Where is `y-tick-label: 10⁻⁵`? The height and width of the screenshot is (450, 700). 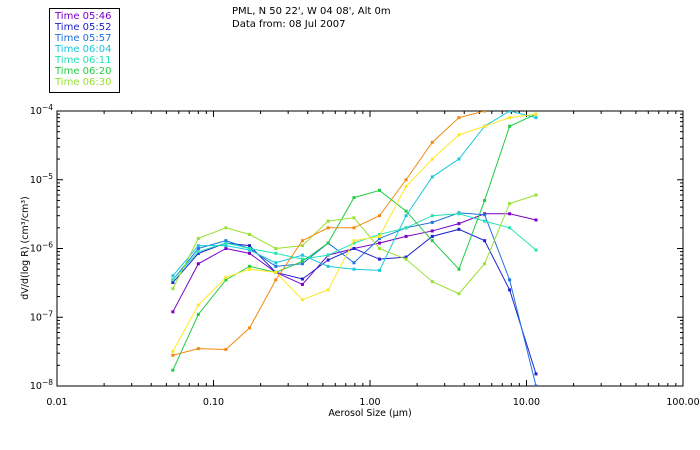
y-tick-label: 10⁻⁵ is located at coordinates (41, 179).